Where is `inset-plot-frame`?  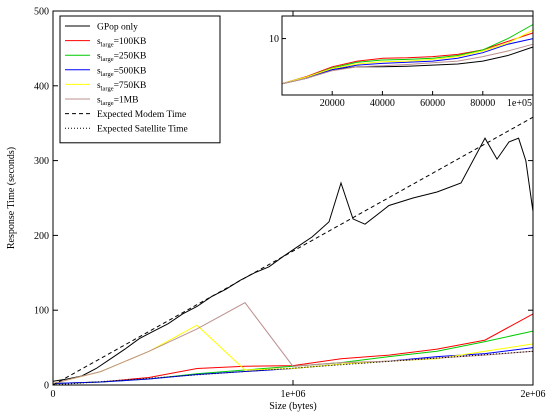
inset-plot-frame is located at coordinates (407, 55).